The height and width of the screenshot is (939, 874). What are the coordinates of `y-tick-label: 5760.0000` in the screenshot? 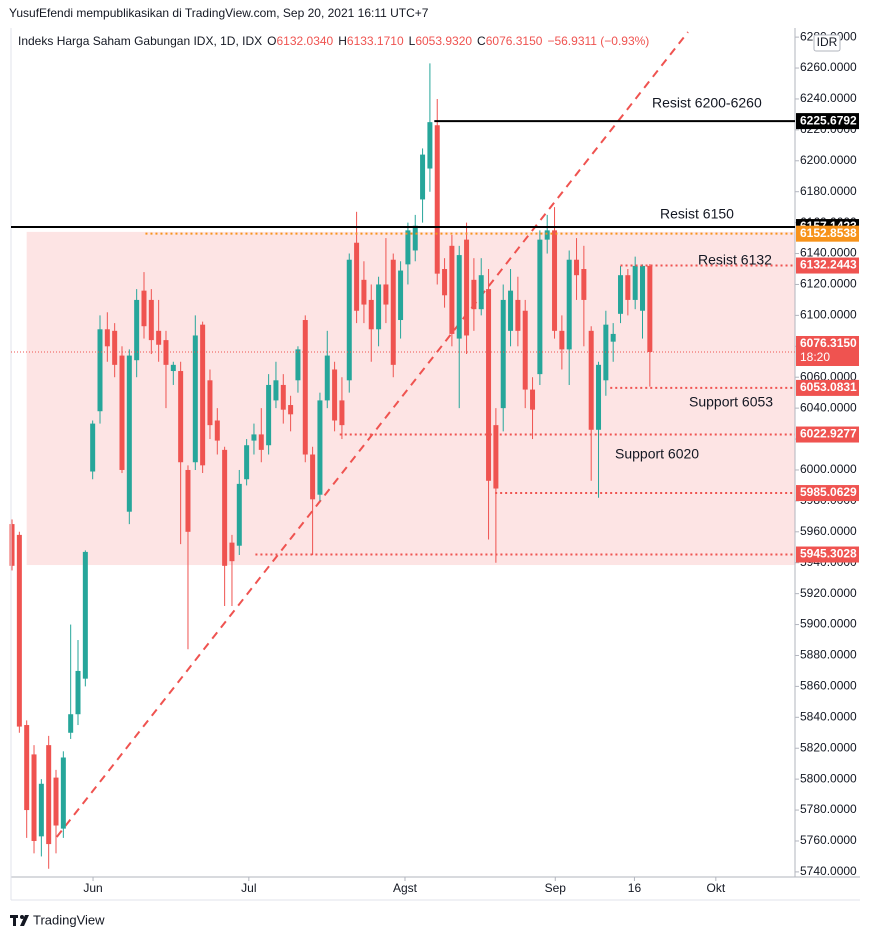 It's located at (828, 840).